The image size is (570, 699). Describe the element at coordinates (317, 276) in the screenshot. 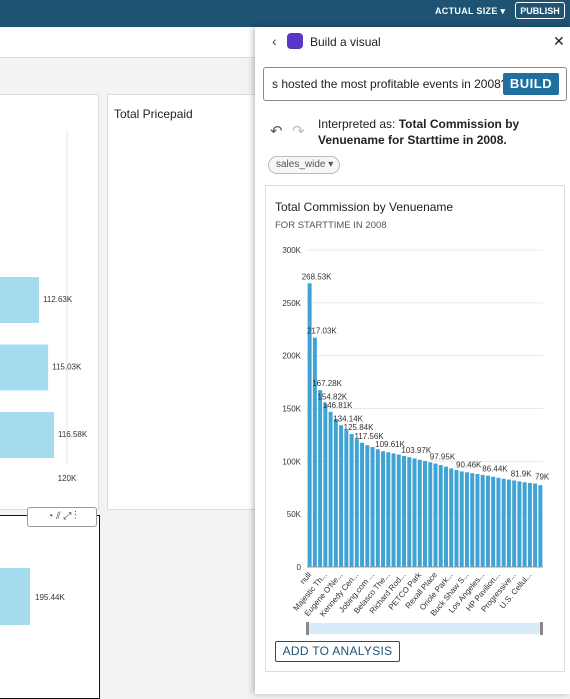

I see `data-label: 268.53K` at that location.